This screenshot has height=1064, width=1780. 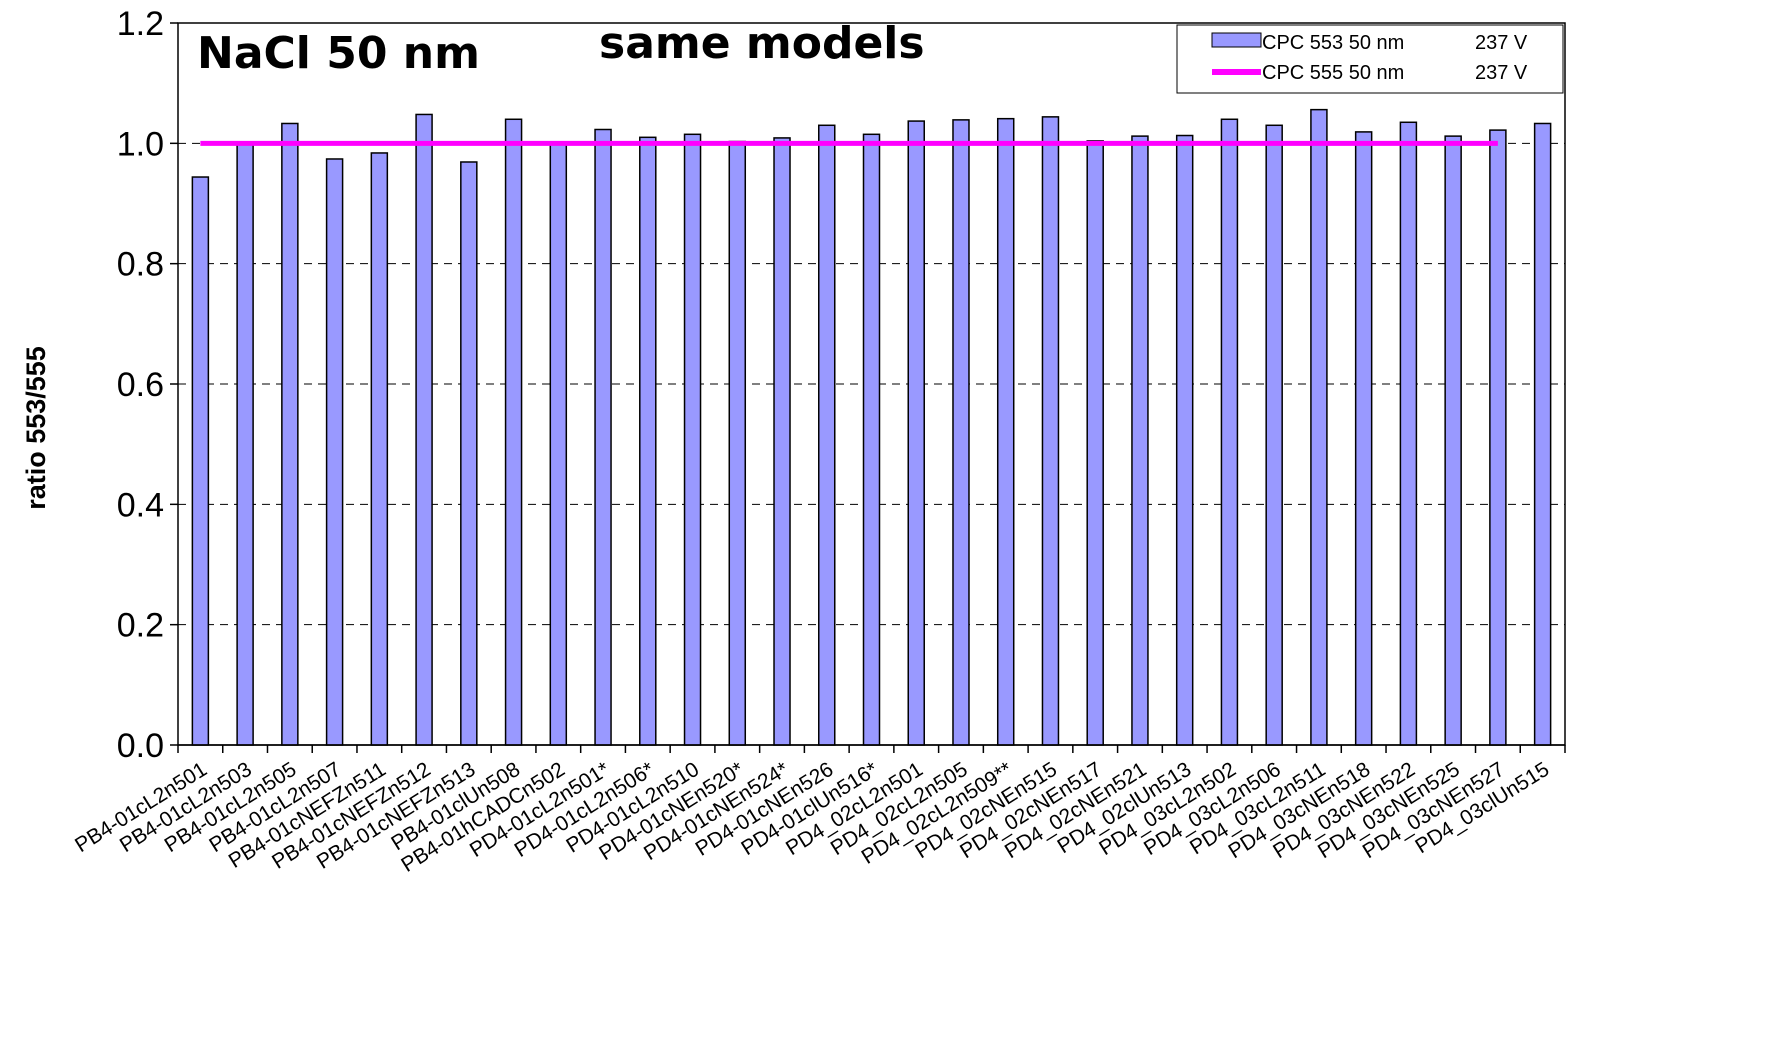 I want to click on y-tick-label: 0.6, so click(x=140, y=385).